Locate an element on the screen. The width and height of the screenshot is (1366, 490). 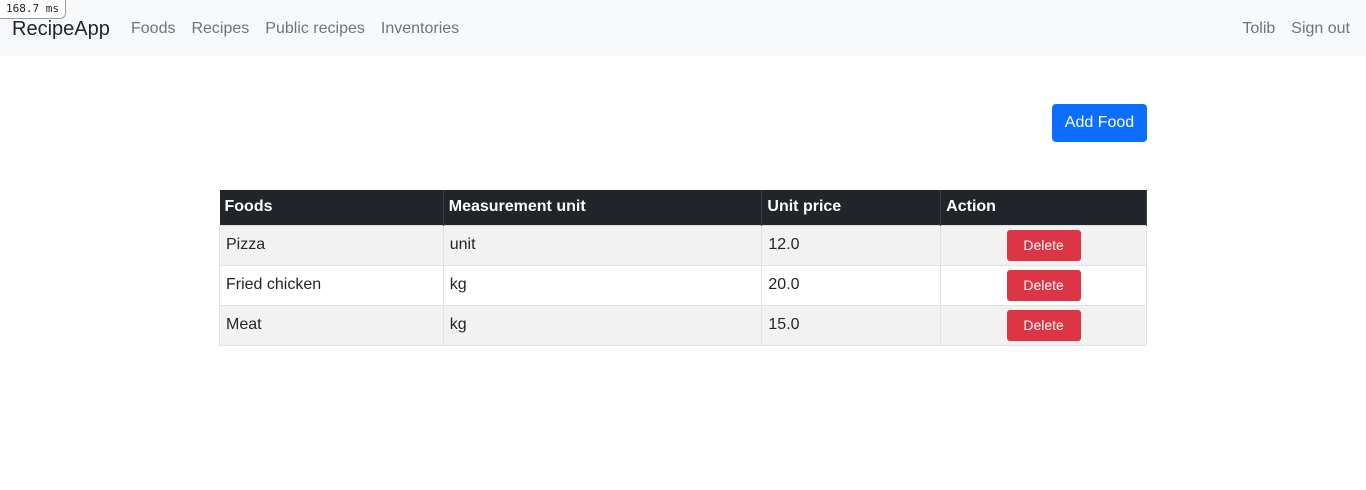
table-header-row: Foods Measurement unit Unit price Action is located at coordinates (683, 207).